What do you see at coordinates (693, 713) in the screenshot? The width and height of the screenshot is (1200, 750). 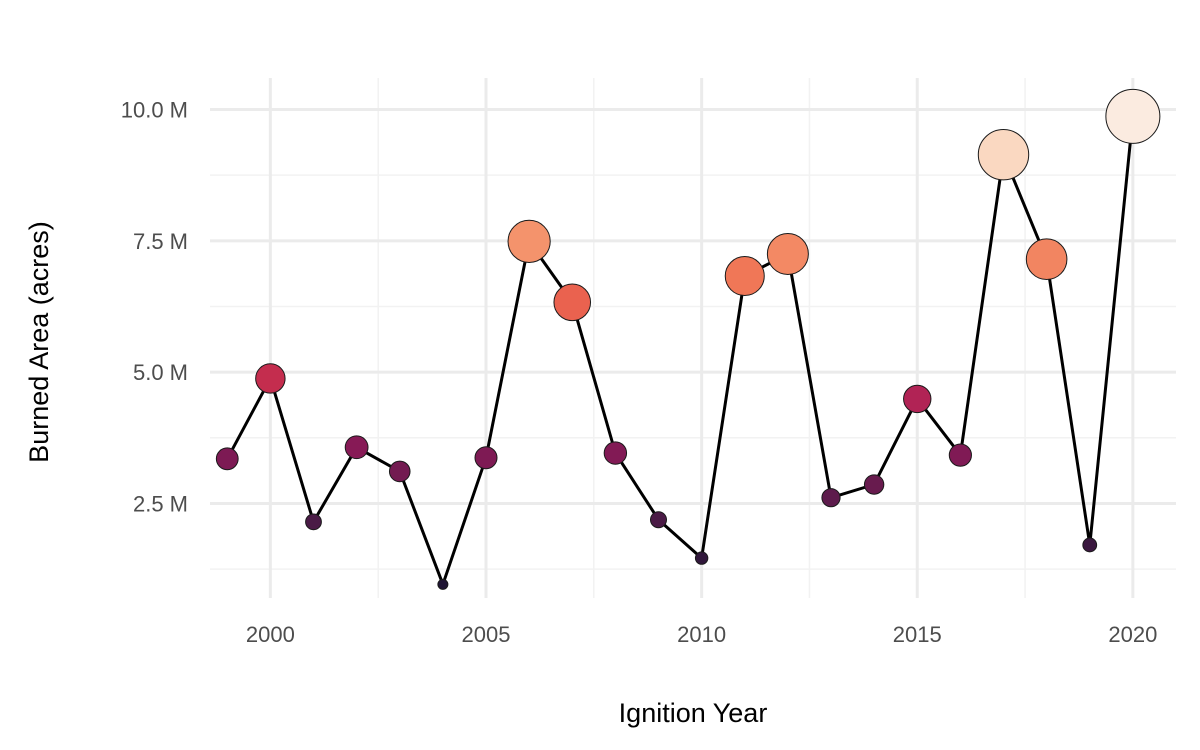 I see `x-axis-title: Ignition Year` at bounding box center [693, 713].